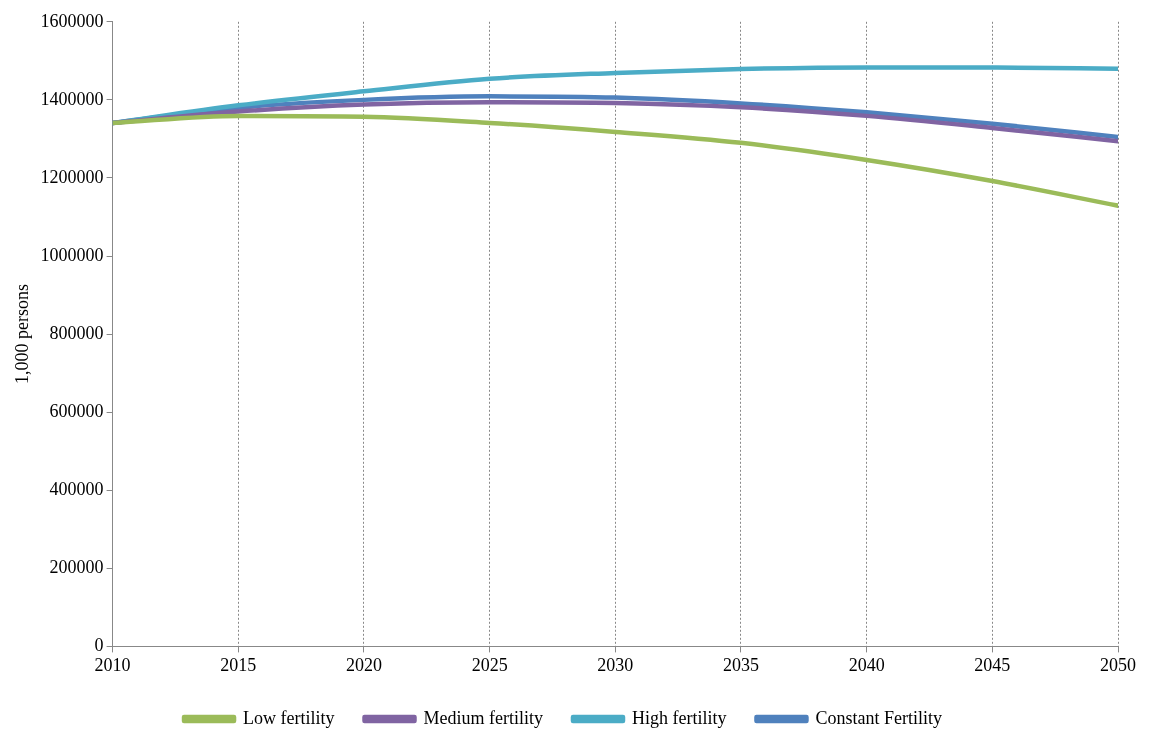 The width and height of the screenshot is (1154, 742). Describe the element at coordinates (489, 664) in the screenshot. I see `x-tick-label: 2025` at that location.